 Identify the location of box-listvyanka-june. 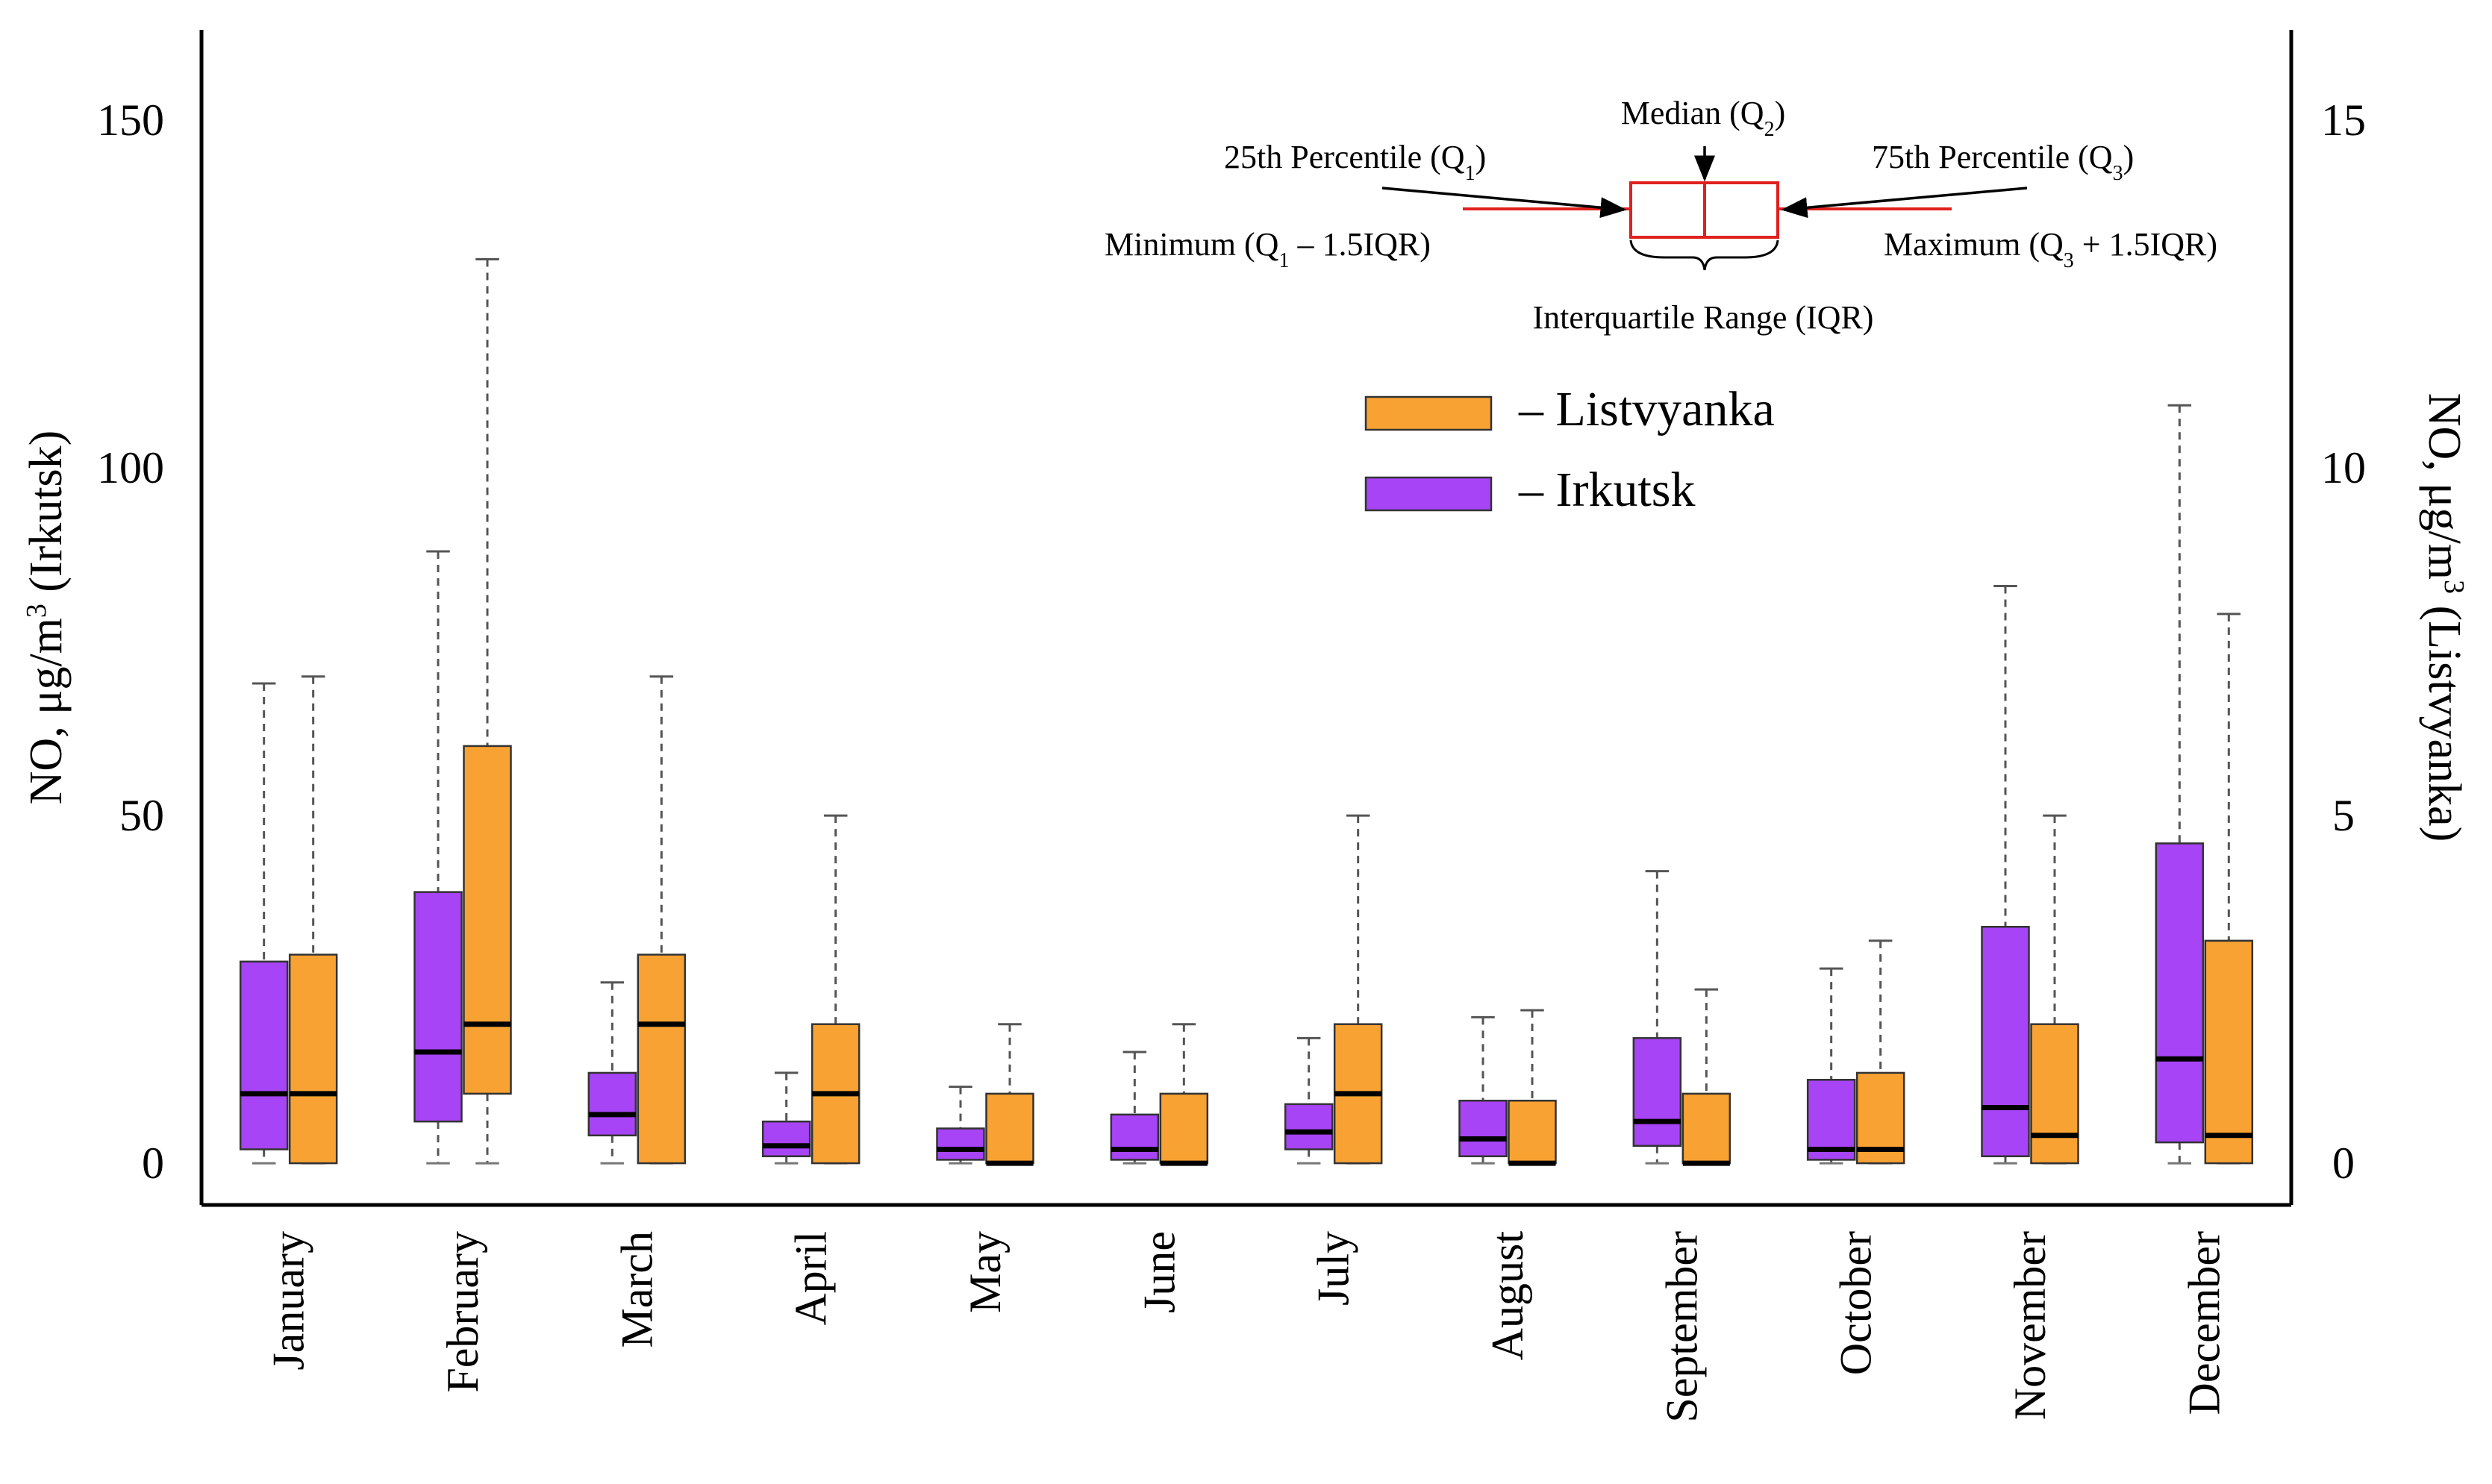
(1184, 1094).